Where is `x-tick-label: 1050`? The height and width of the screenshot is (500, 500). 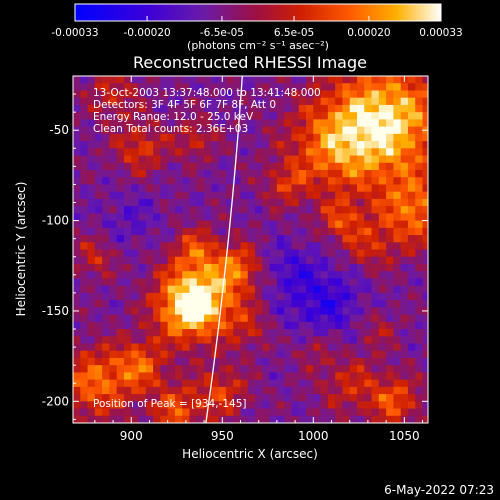
x-tick-label: 1050 is located at coordinates (404, 436).